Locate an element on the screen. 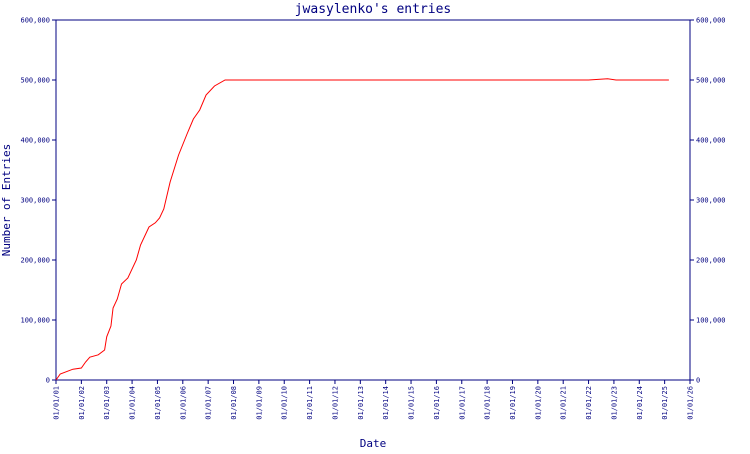 The width and height of the screenshot is (750, 454). x-tick-label: 01/01/09 is located at coordinates (259, 403).